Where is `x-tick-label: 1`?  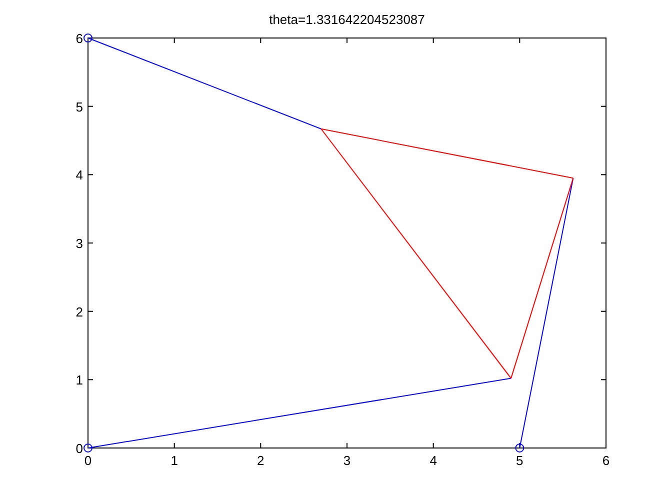
x-tick-label: 1 is located at coordinates (174, 460).